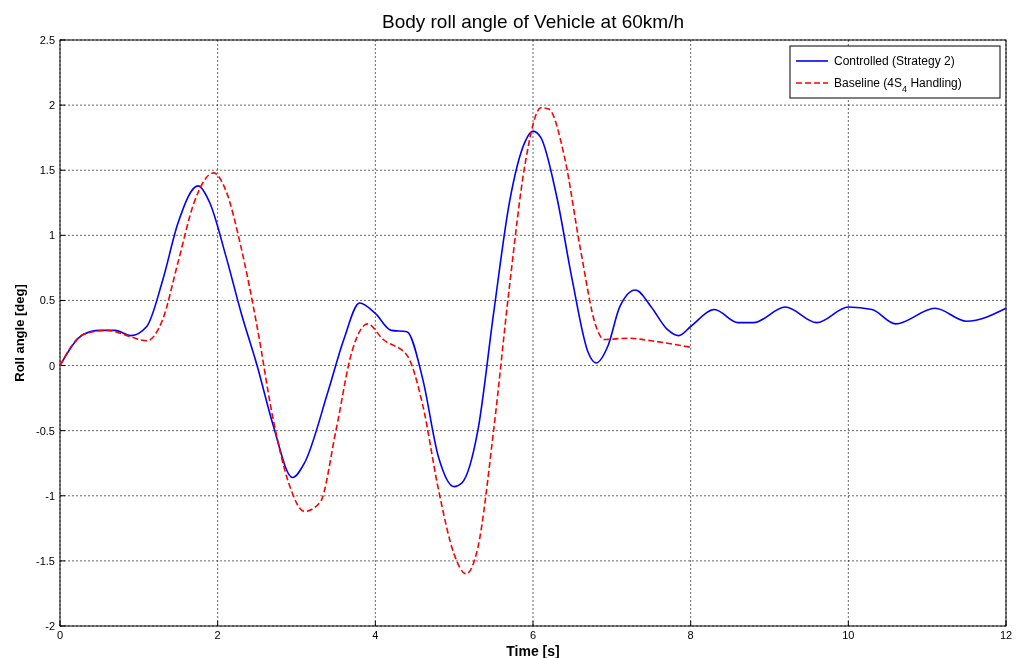 This screenshot has height=658, width=1028. Describe the element at coordinates (51, 365) in the screenshot. I see `y-tick-label: 0` at that location.